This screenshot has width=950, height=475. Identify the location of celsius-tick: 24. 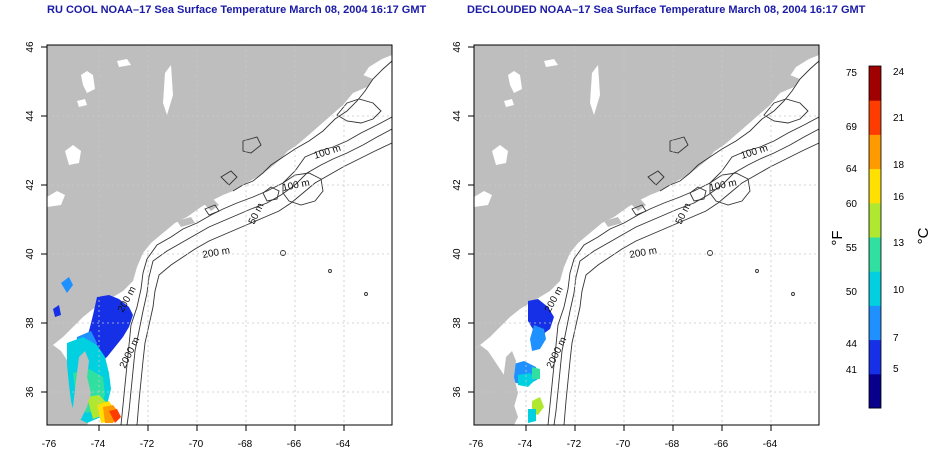
(899, 72).